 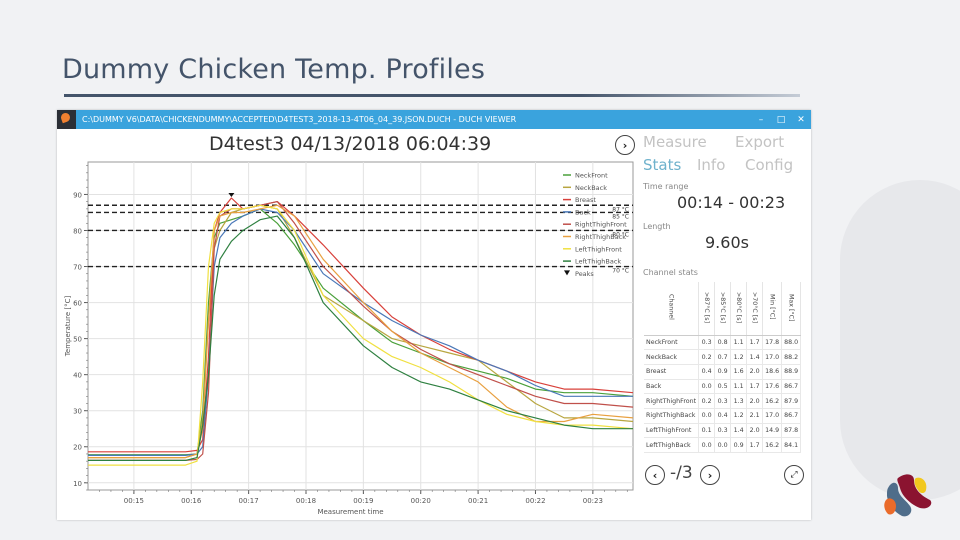 I want to click on legend-item-peaks: Peaks, so click(x=584, y=274).